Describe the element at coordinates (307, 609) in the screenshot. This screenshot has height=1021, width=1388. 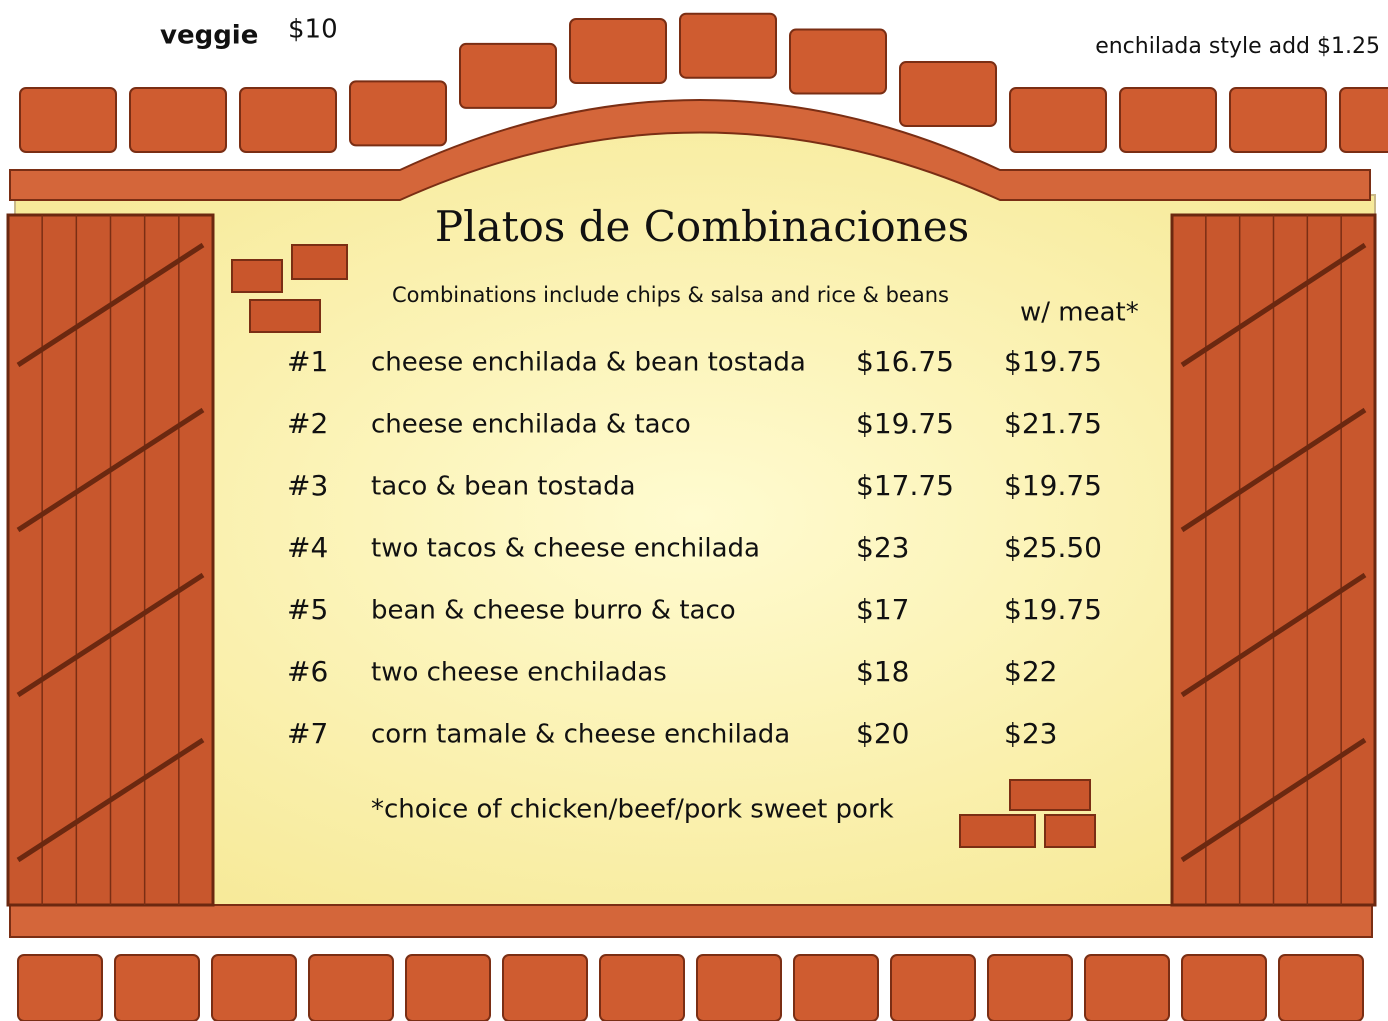
I see `combo-number: #5` at that location.